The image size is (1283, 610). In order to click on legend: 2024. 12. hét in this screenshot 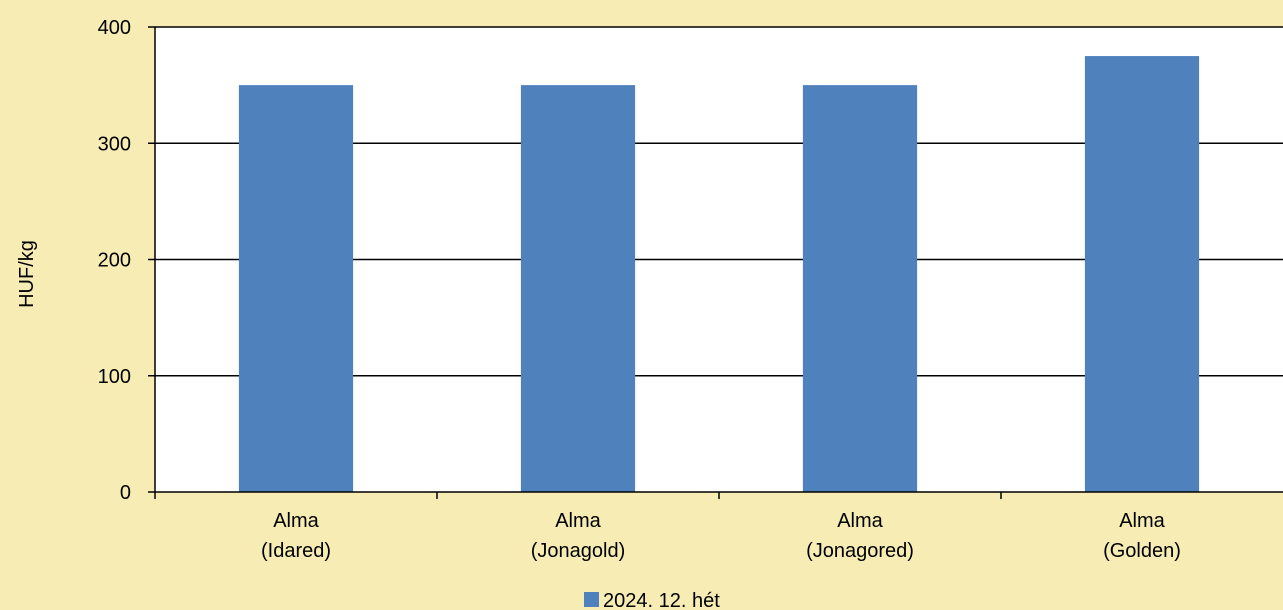, I will do `click(652, 600)`.